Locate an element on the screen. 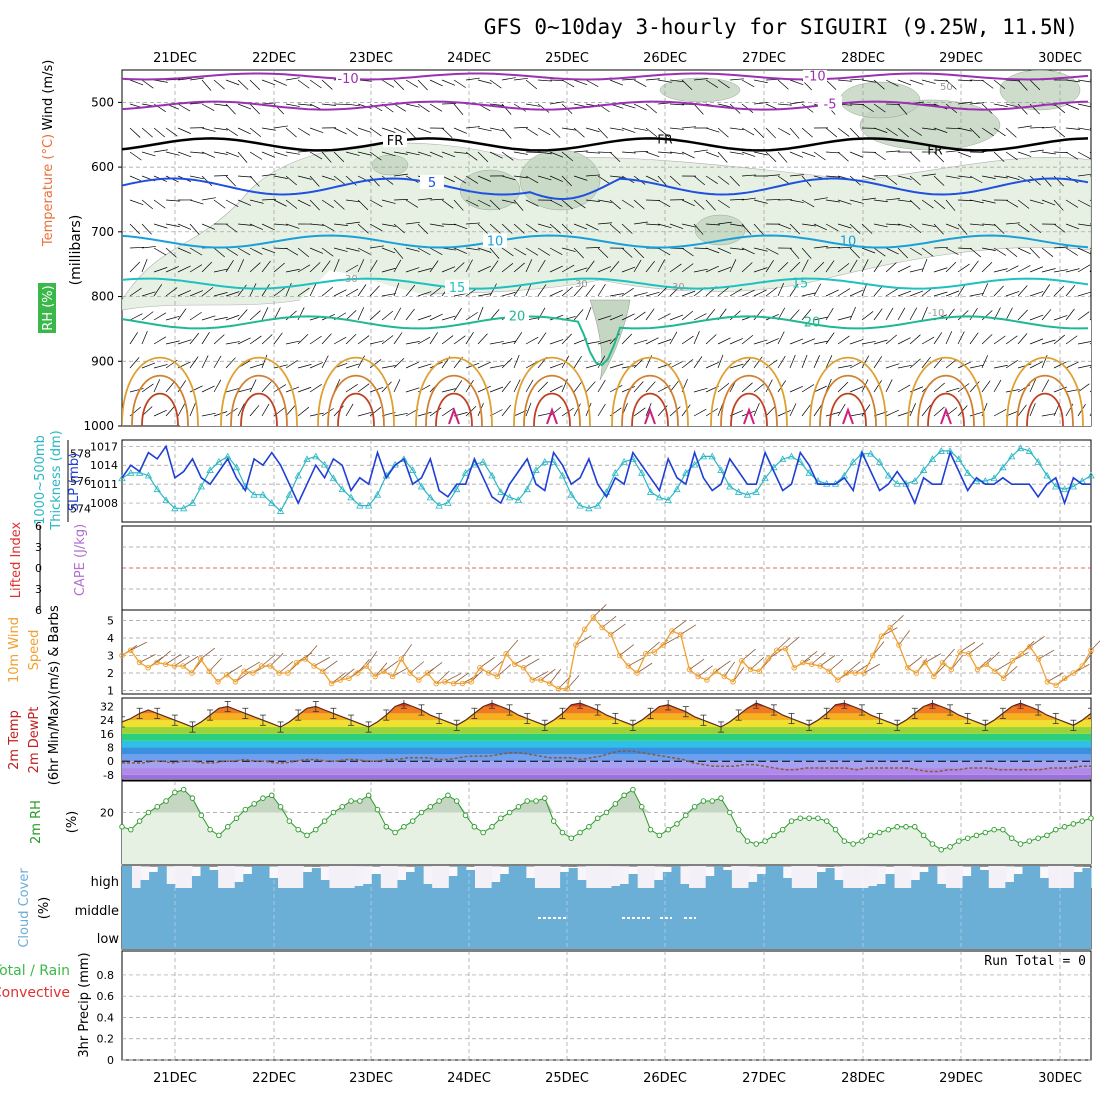 Image resolution: width=1100 pixels, height=1100 pixels. li-tick: 6 is located at coordinates (38, 610).